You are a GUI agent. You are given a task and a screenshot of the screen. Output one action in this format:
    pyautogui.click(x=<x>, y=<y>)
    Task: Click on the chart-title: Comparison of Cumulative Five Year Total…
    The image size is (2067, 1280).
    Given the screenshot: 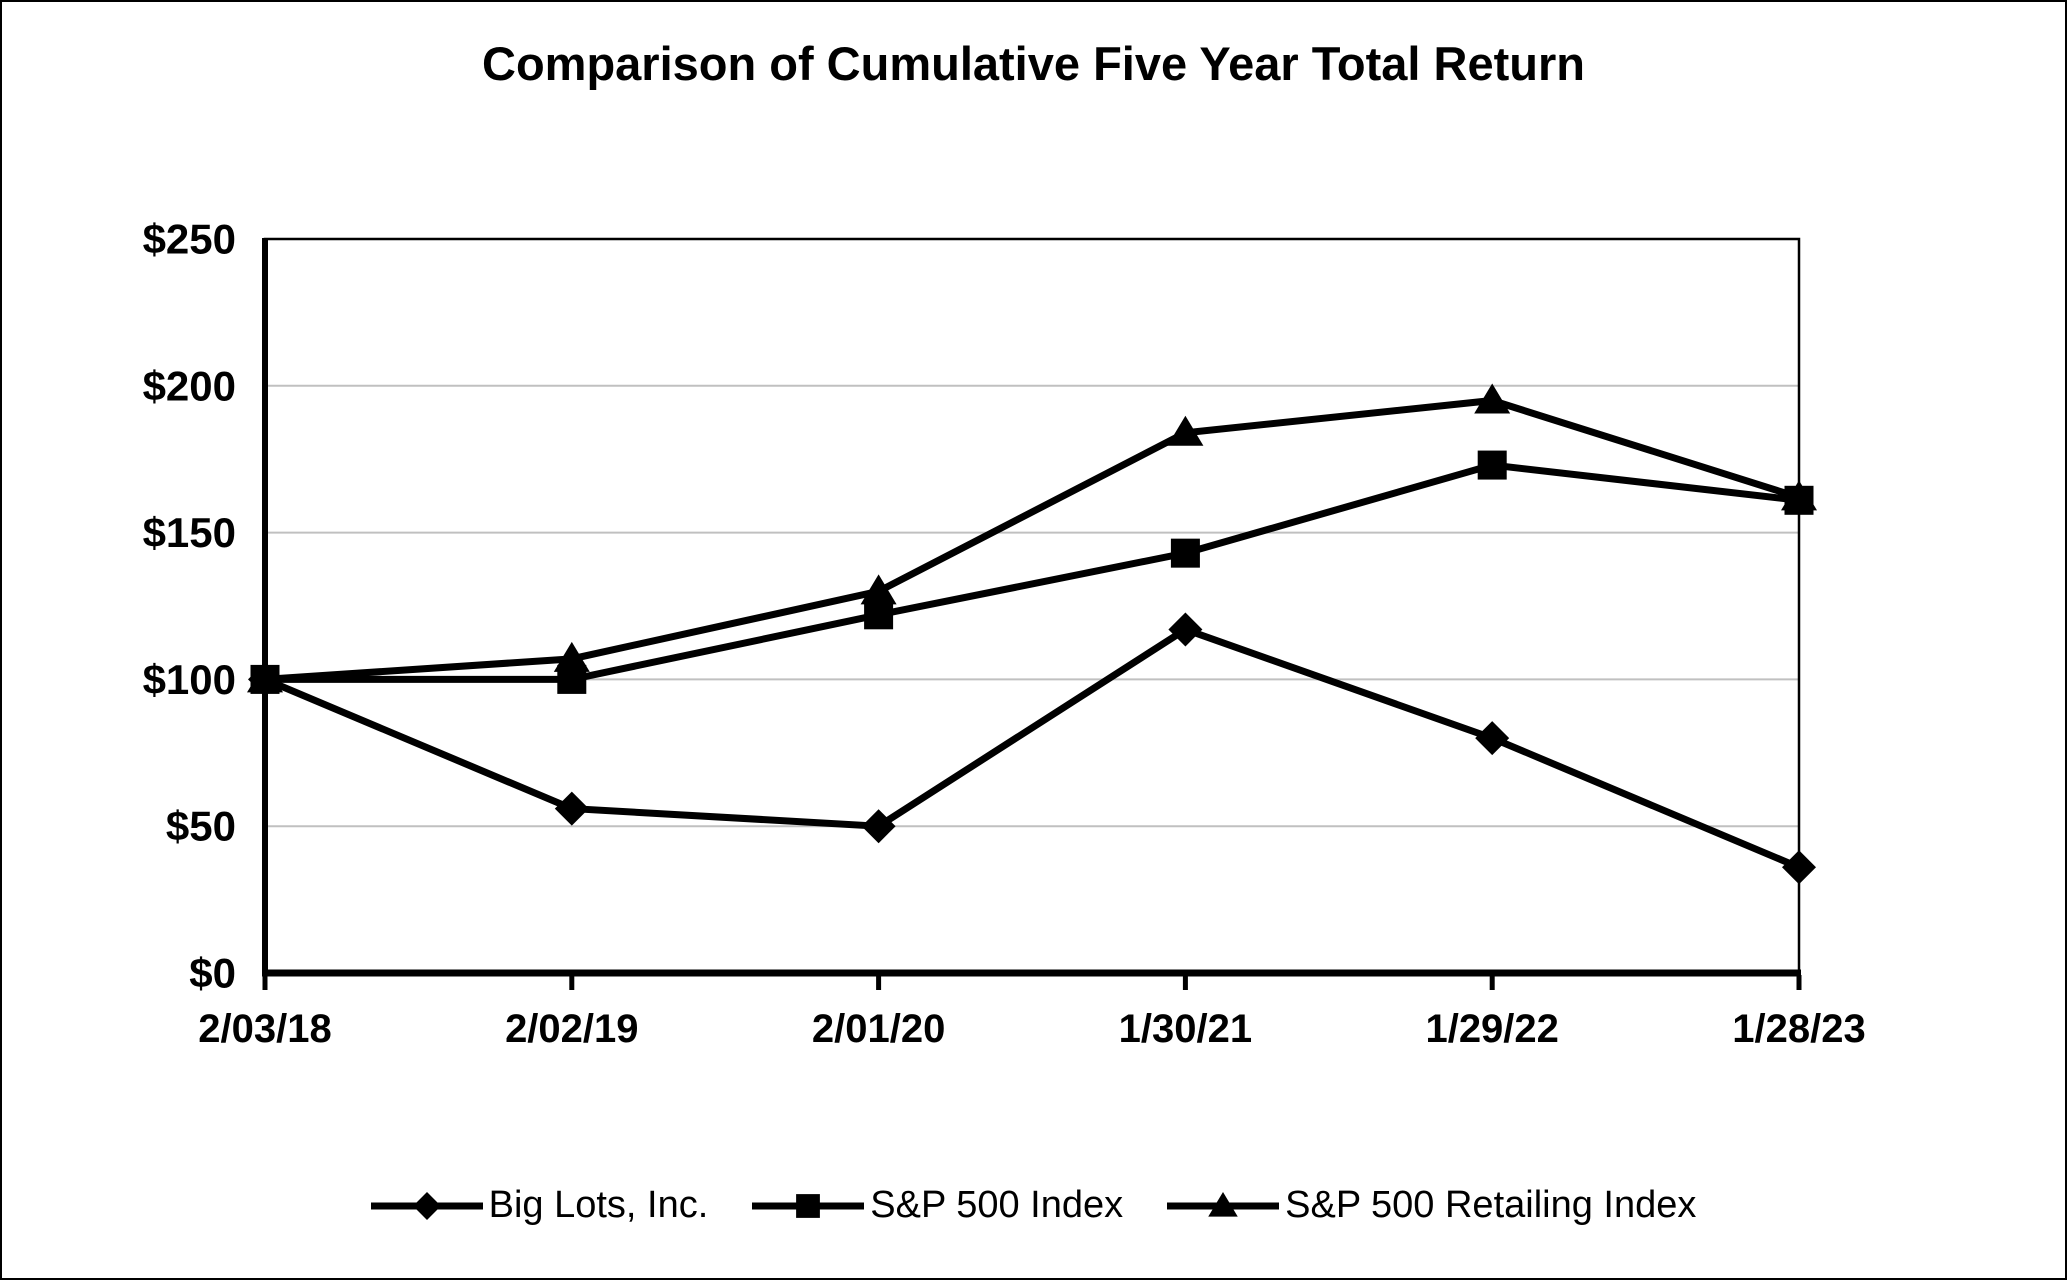 What is the action you would take?
    pyautogui.click(x=1033, y=63)
    